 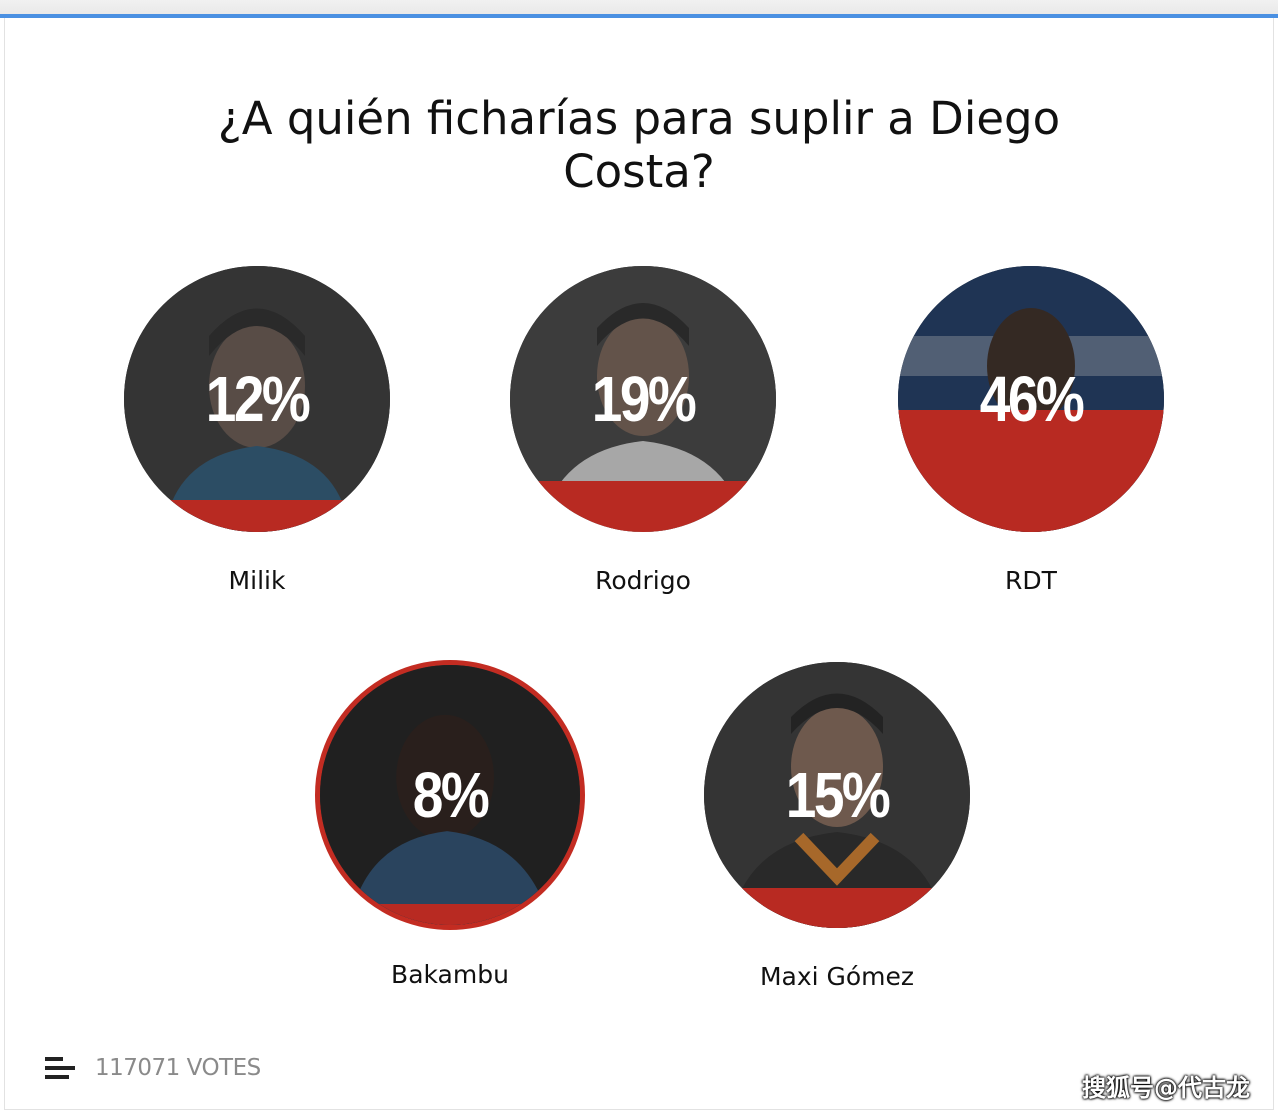 I want to click on option-photo-circle: 8%, so click(x=450, y=795).